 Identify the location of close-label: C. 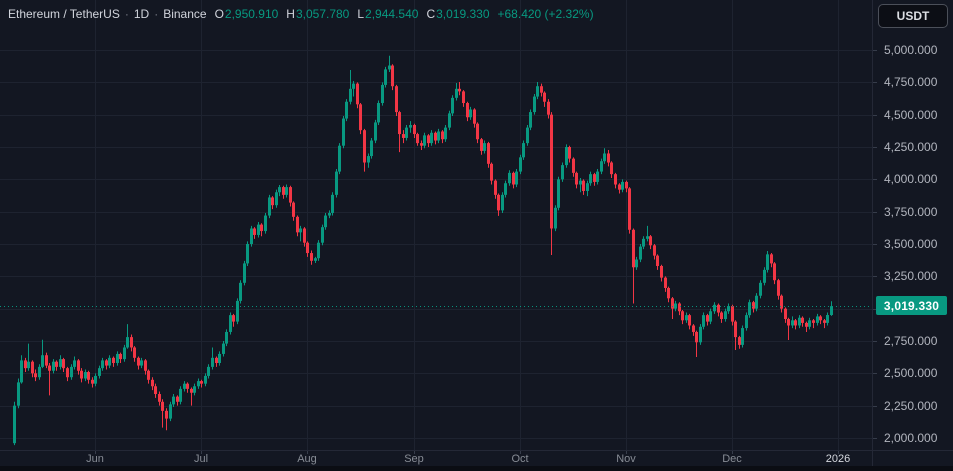
(431, 14).